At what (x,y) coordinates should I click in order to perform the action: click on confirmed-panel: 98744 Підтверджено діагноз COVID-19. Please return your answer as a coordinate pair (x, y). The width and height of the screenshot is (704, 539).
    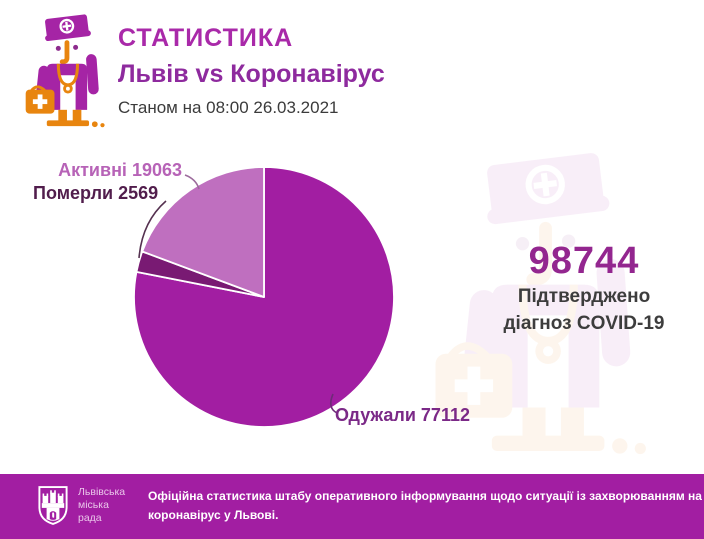
    Looking at the image, I should click on (583, 288).